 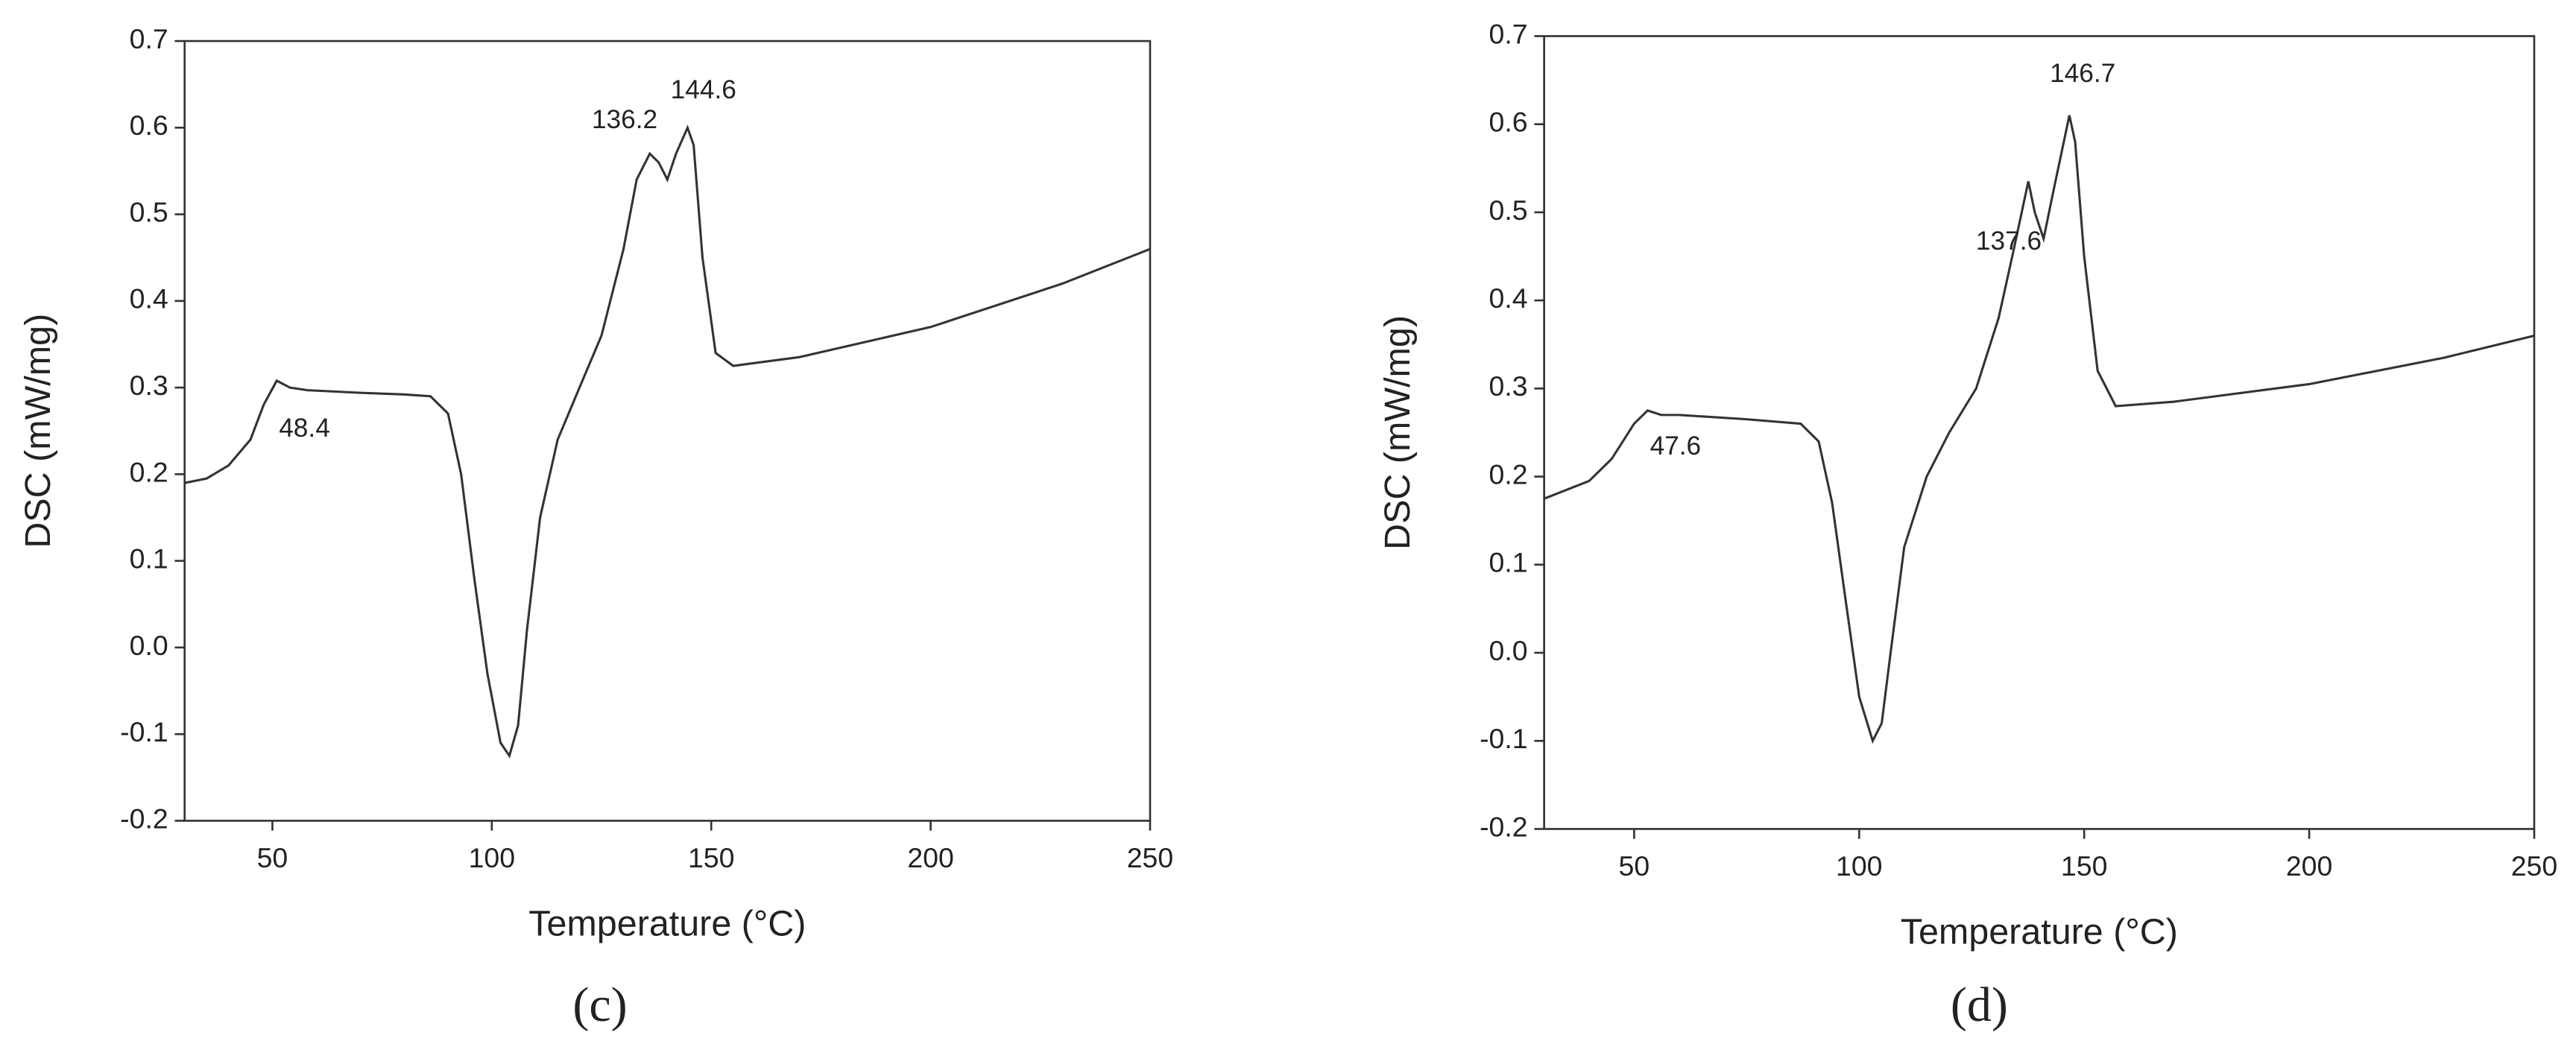 What do you see at coordinates (599, 1005) in the screenshot?
I see `panel-label: (c)` at bounding box center [599, 1005].